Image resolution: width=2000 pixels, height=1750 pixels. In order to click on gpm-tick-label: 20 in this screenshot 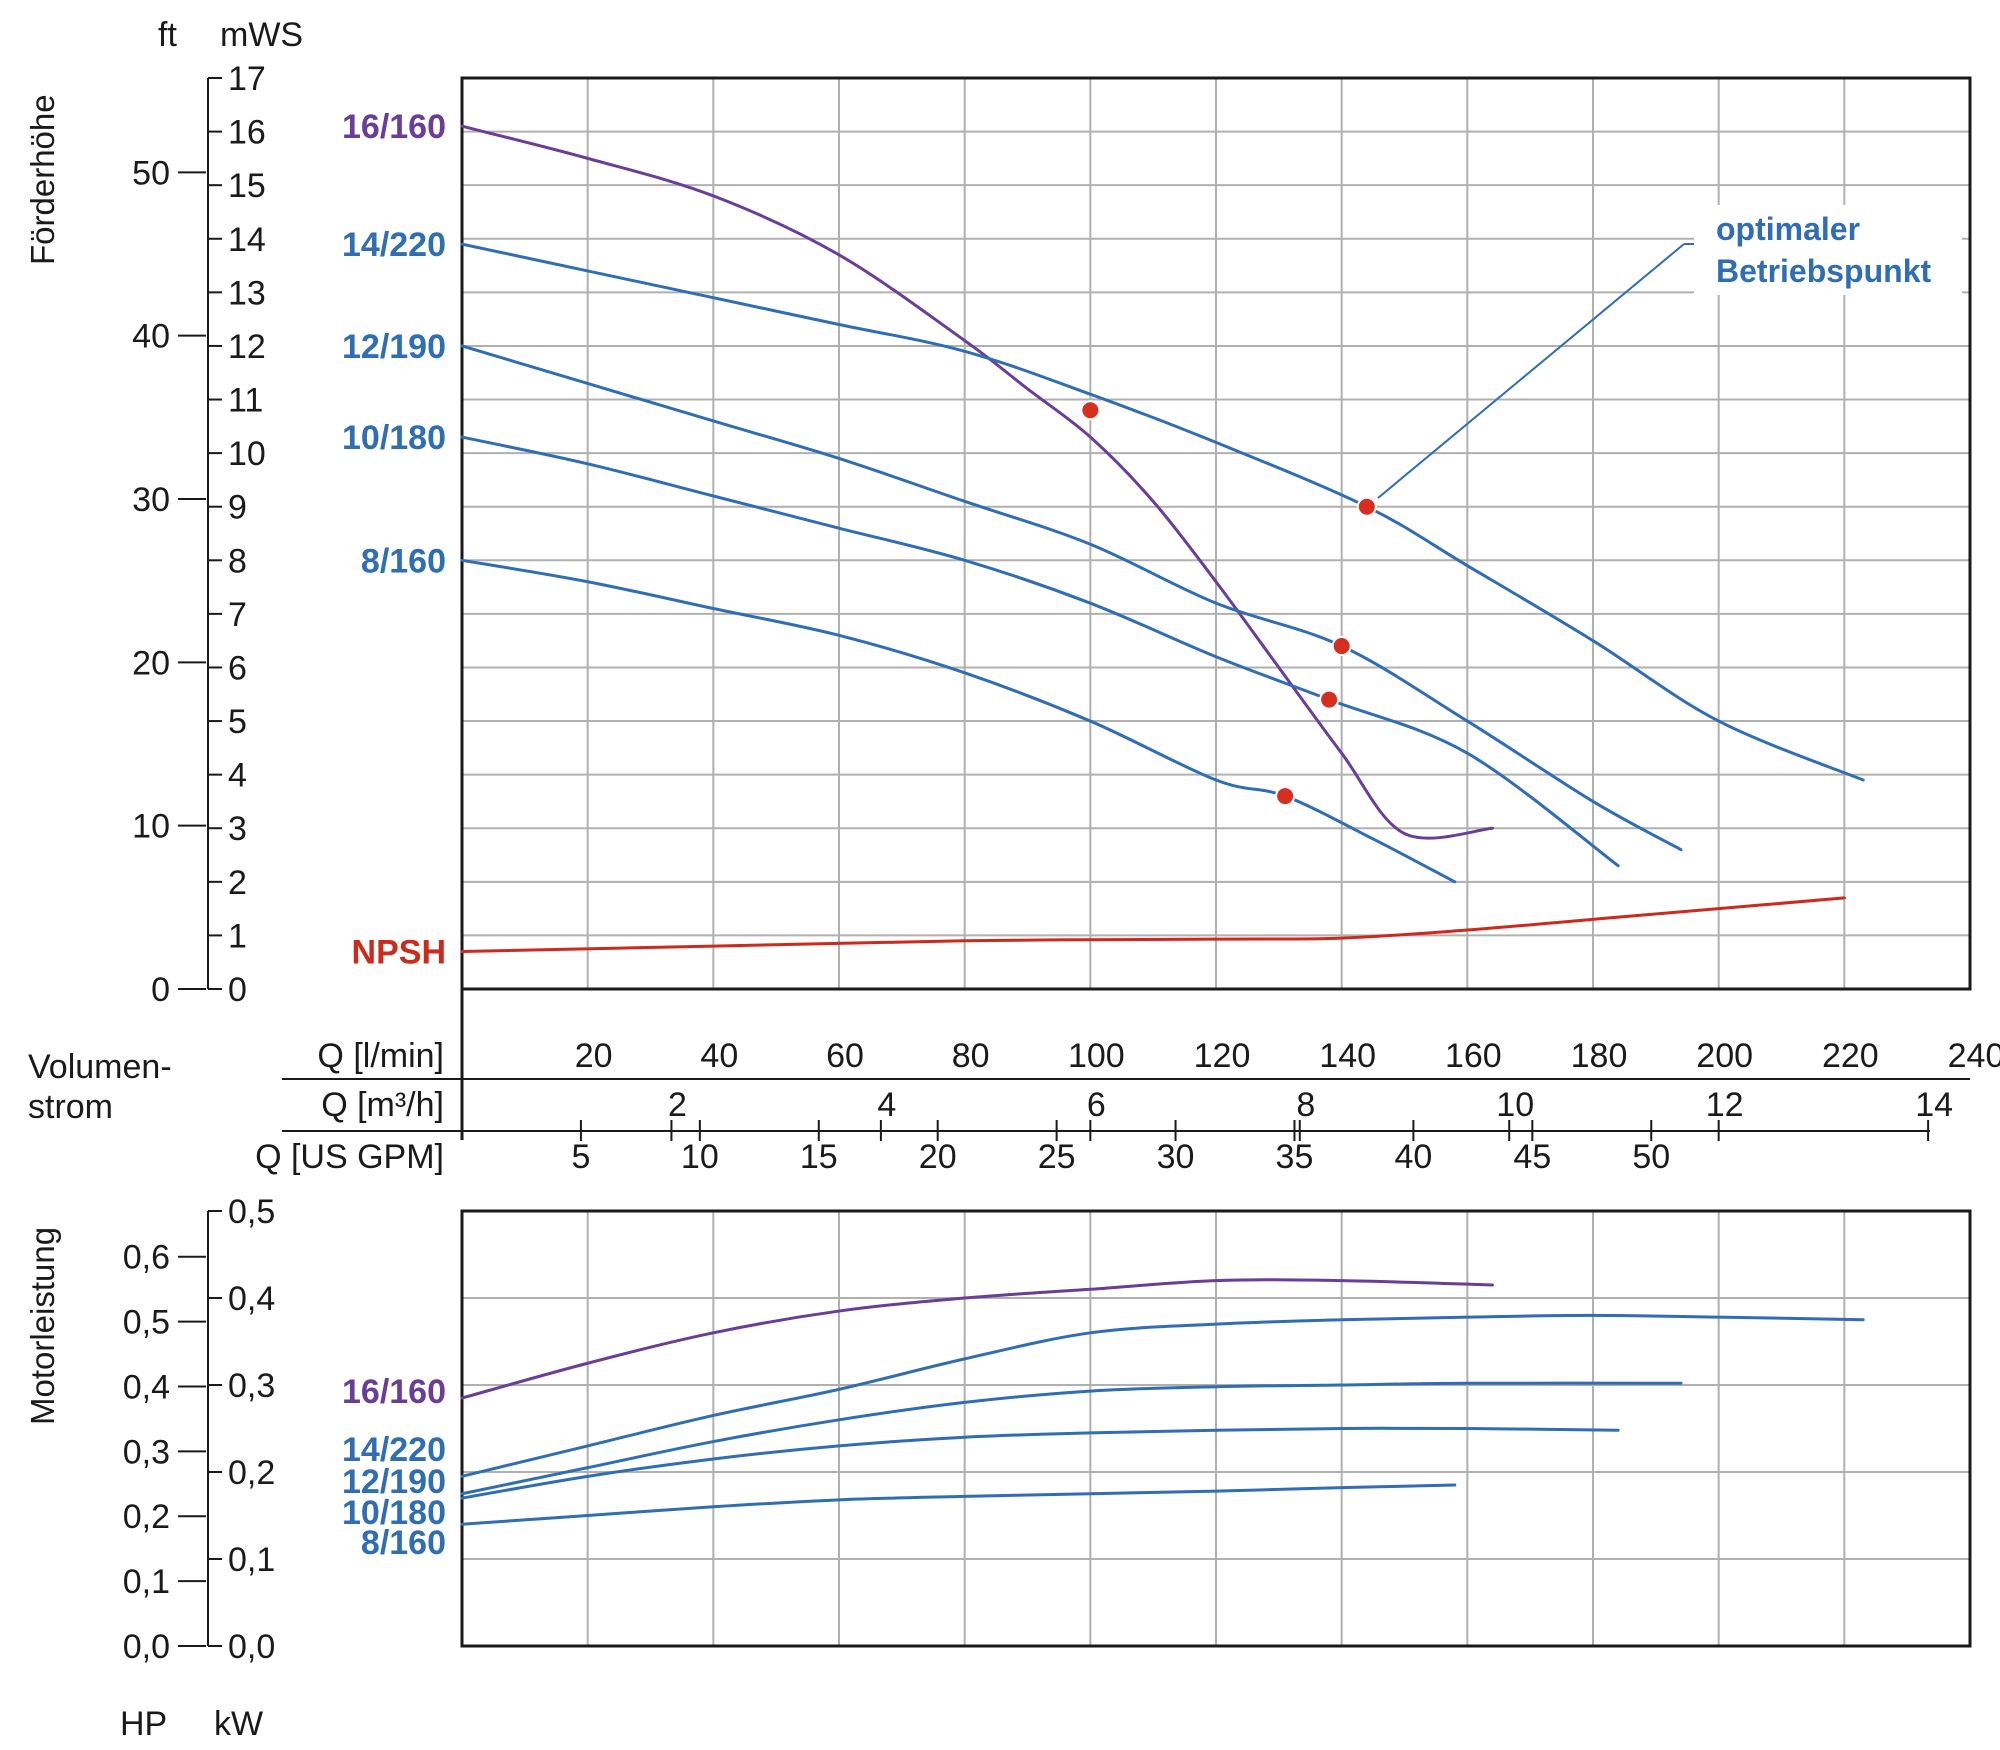, I will do `click(938, 1157)`.